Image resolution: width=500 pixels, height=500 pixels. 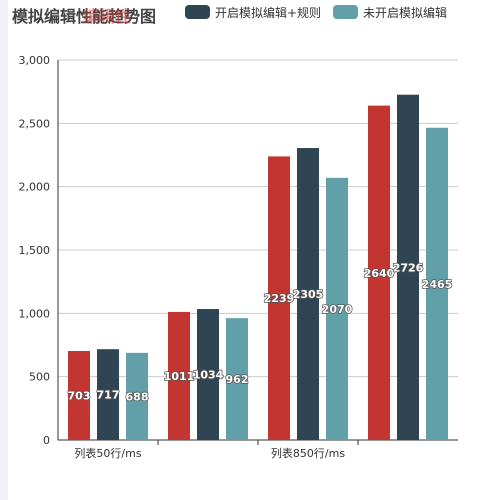 I want to click on y-tick-label: 500, so click(x=39, y=377).